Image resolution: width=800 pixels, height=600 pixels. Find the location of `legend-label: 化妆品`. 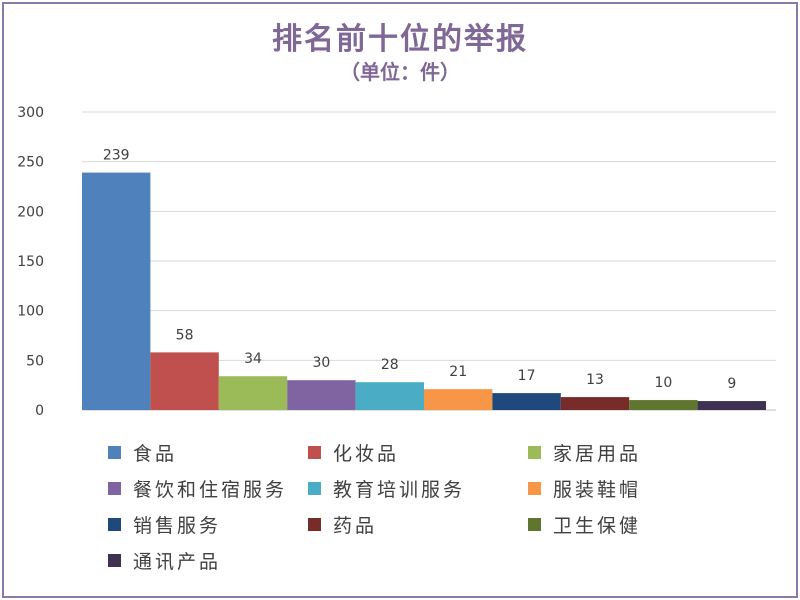

legend-label: 化妆品 is located at coordinates (366, 453).